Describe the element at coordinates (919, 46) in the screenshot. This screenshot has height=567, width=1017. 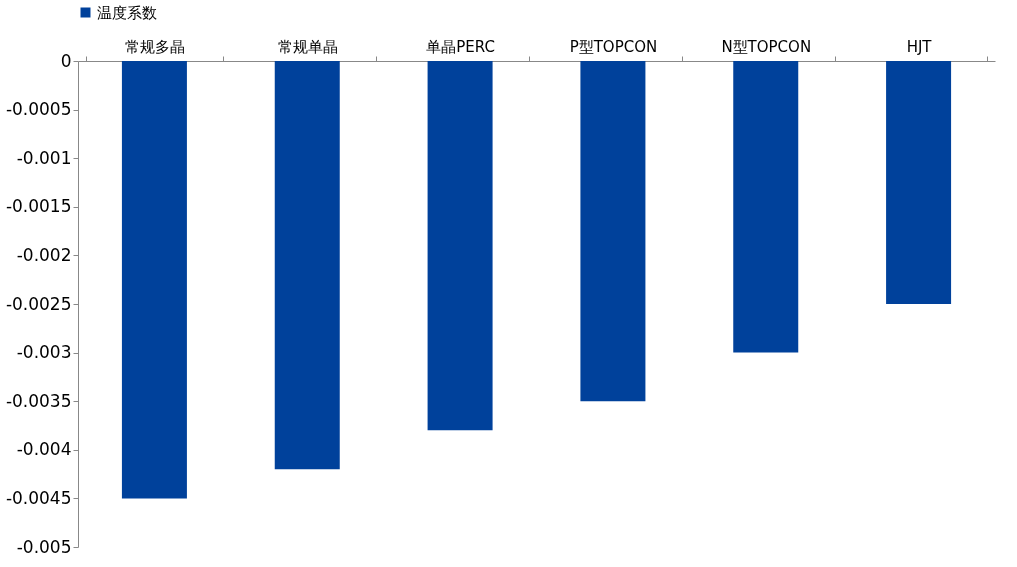
I see `x-tick-label: HJT` at that location.